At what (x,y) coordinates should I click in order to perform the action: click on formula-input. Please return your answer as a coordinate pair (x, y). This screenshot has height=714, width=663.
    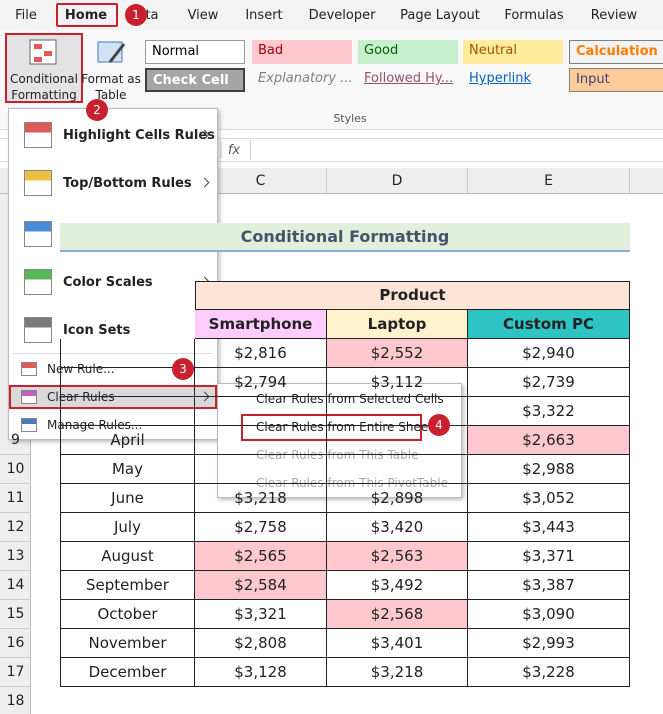
    Looking at the image, I should click on (456, 150).